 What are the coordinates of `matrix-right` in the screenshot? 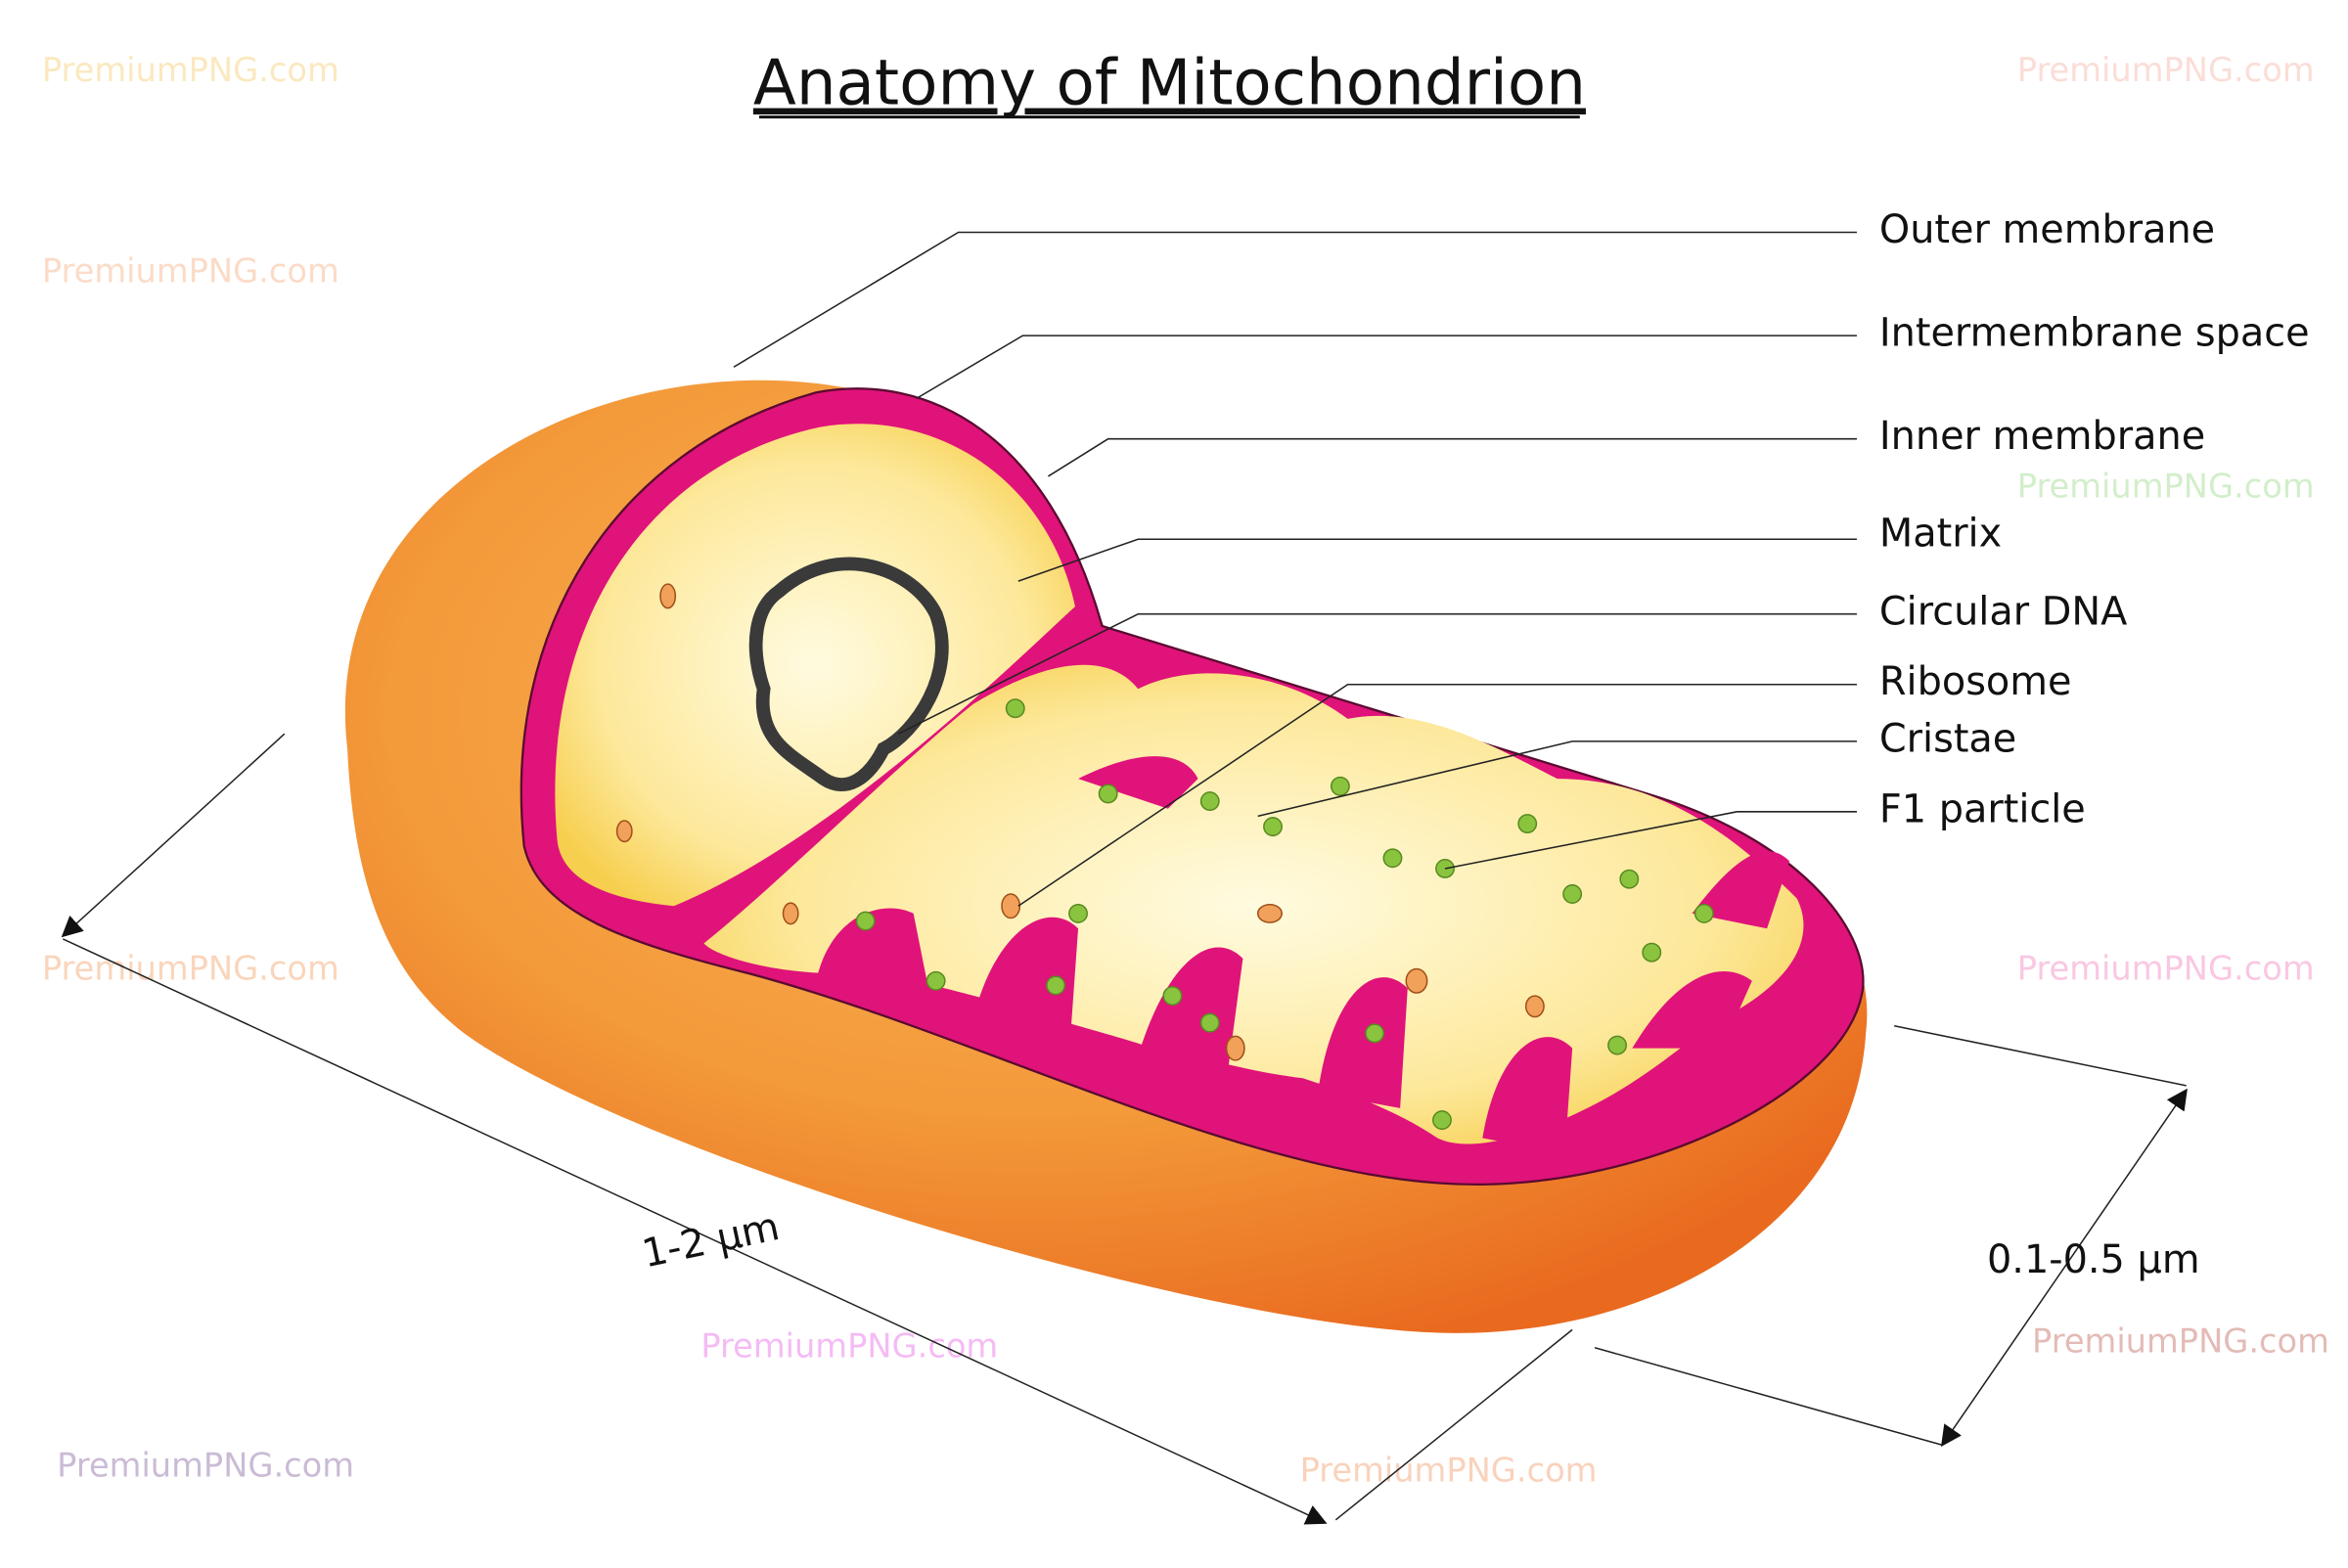 It's located at (1253, 904).